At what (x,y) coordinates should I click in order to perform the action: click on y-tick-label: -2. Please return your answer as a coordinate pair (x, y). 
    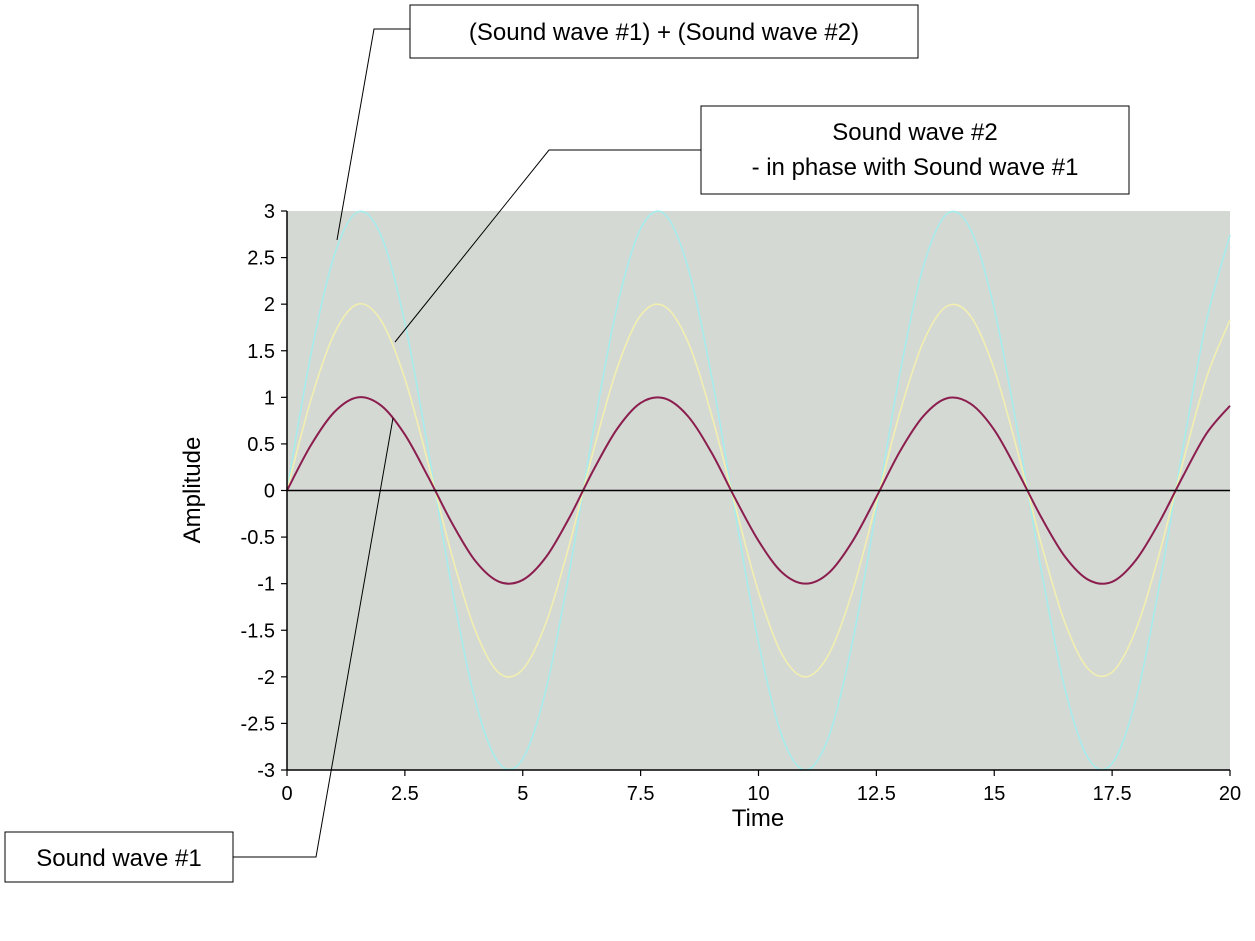
    Looking at the image, I should click on (266, 678).